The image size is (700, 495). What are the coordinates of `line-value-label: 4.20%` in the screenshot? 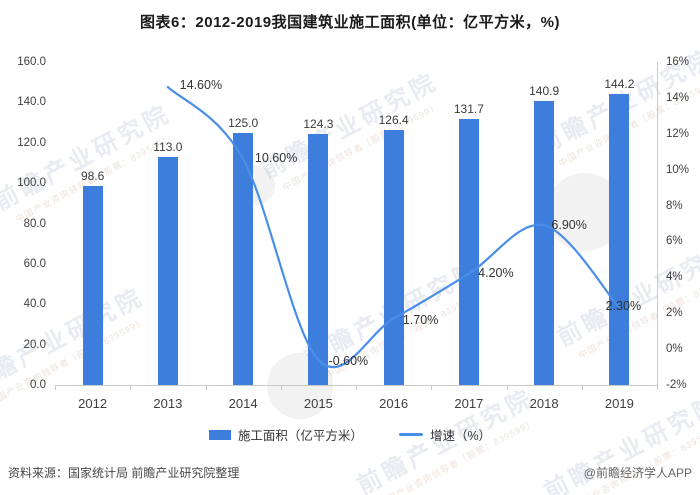 It's located at (496, 272).